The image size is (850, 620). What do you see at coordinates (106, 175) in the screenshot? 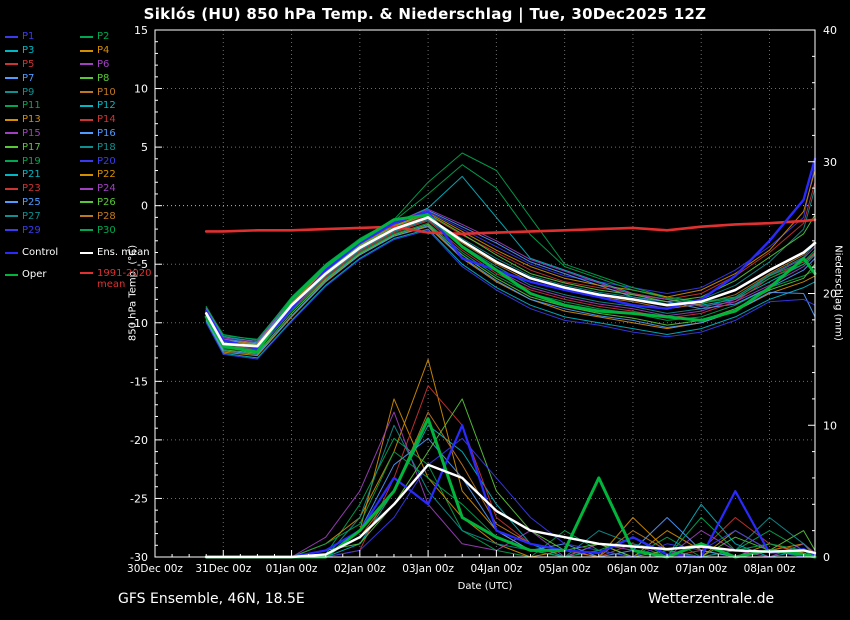
I see `member-label: P22` at bounding box center [106, 175].